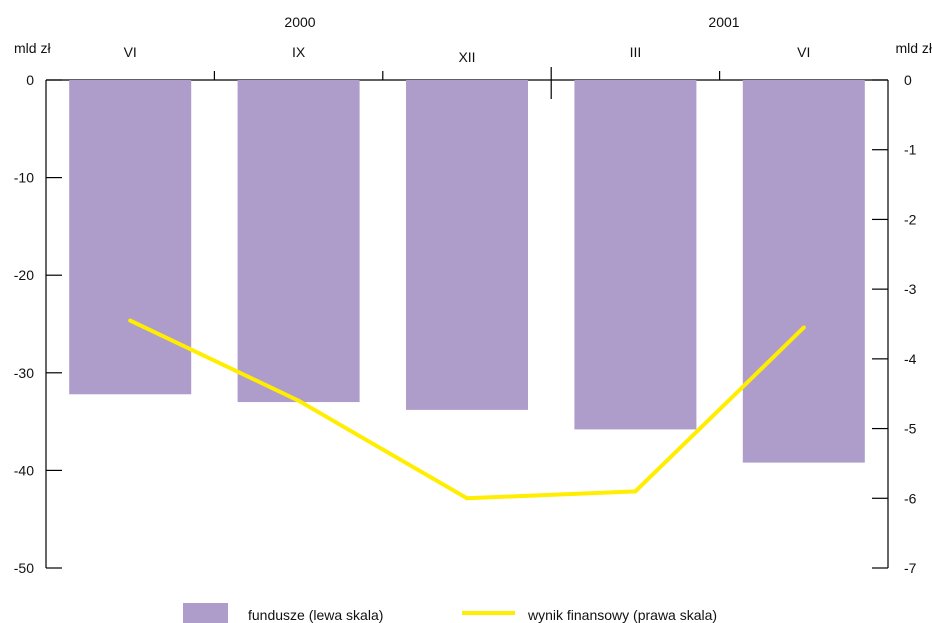 The width and height of the screenshot is (932, 623). Describe the element at coordinates (315, 615) in the screenshot. I see `legend-label-fundusze: fundusze (lewa skala)` at that location.